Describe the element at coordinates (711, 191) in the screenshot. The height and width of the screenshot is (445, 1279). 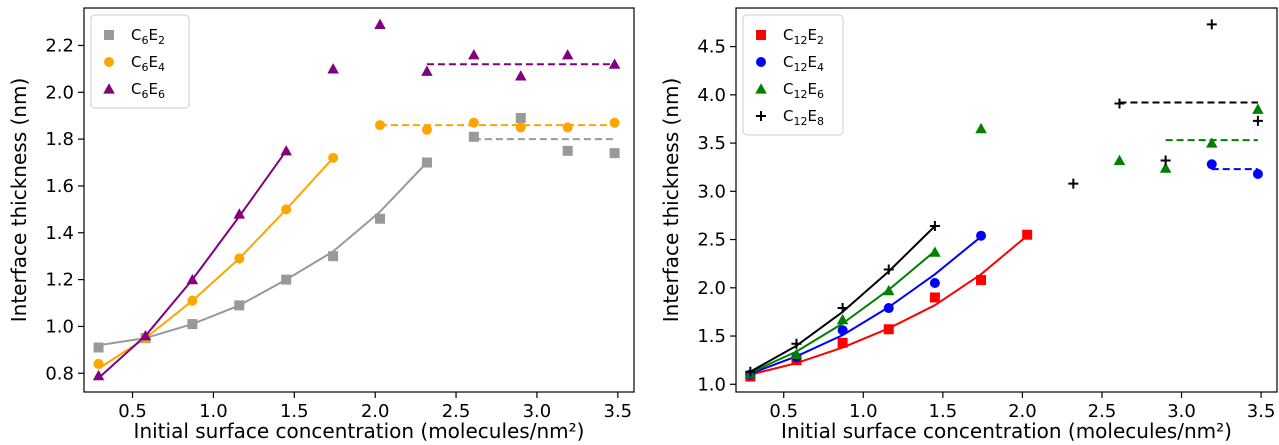
I see `y-tick-label: 3.0` at that location.